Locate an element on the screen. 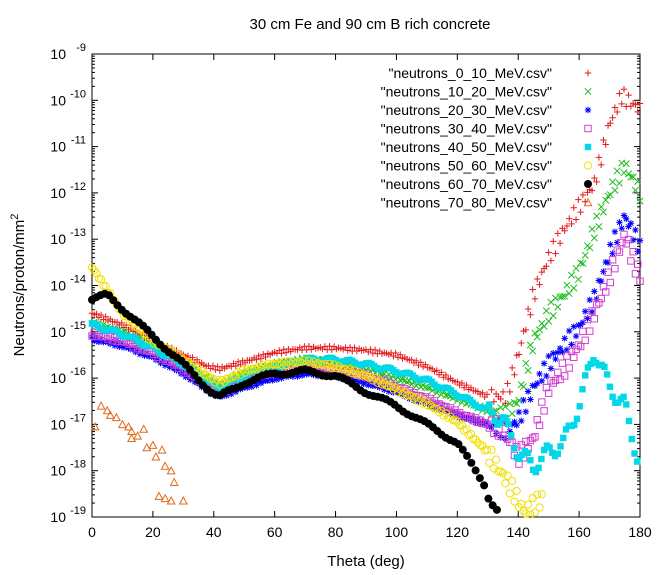 This screenshot has height=575, width=671. y-tick-exponent: -9 is located at coordinates (81, 48).